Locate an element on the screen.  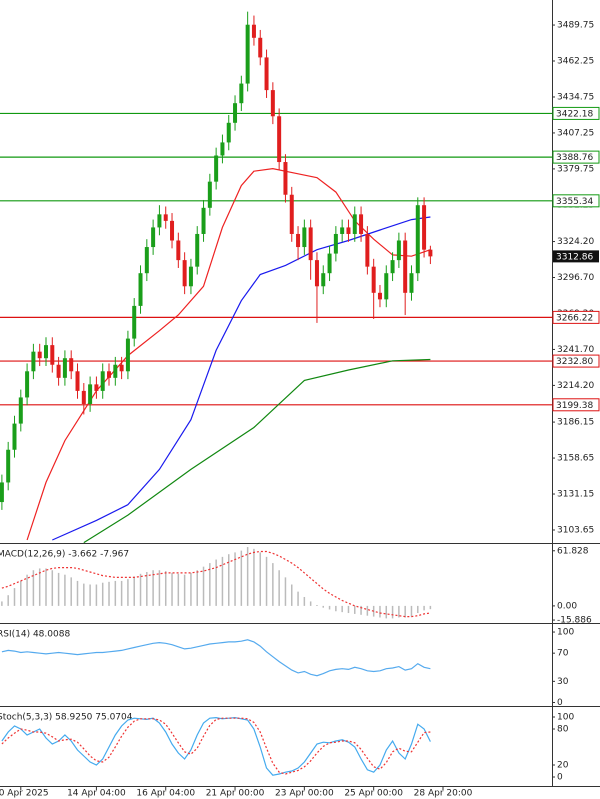
y-tick-label: 3186.15 is located at coordinates (575, 423).